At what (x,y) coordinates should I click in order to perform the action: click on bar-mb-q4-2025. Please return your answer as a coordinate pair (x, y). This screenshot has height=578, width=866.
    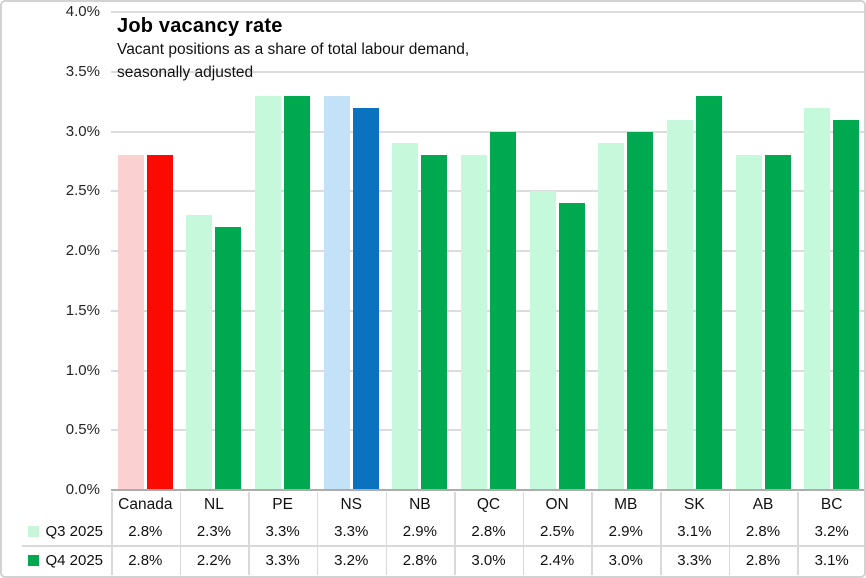
    Looking at the image, I should click on (640, 310).